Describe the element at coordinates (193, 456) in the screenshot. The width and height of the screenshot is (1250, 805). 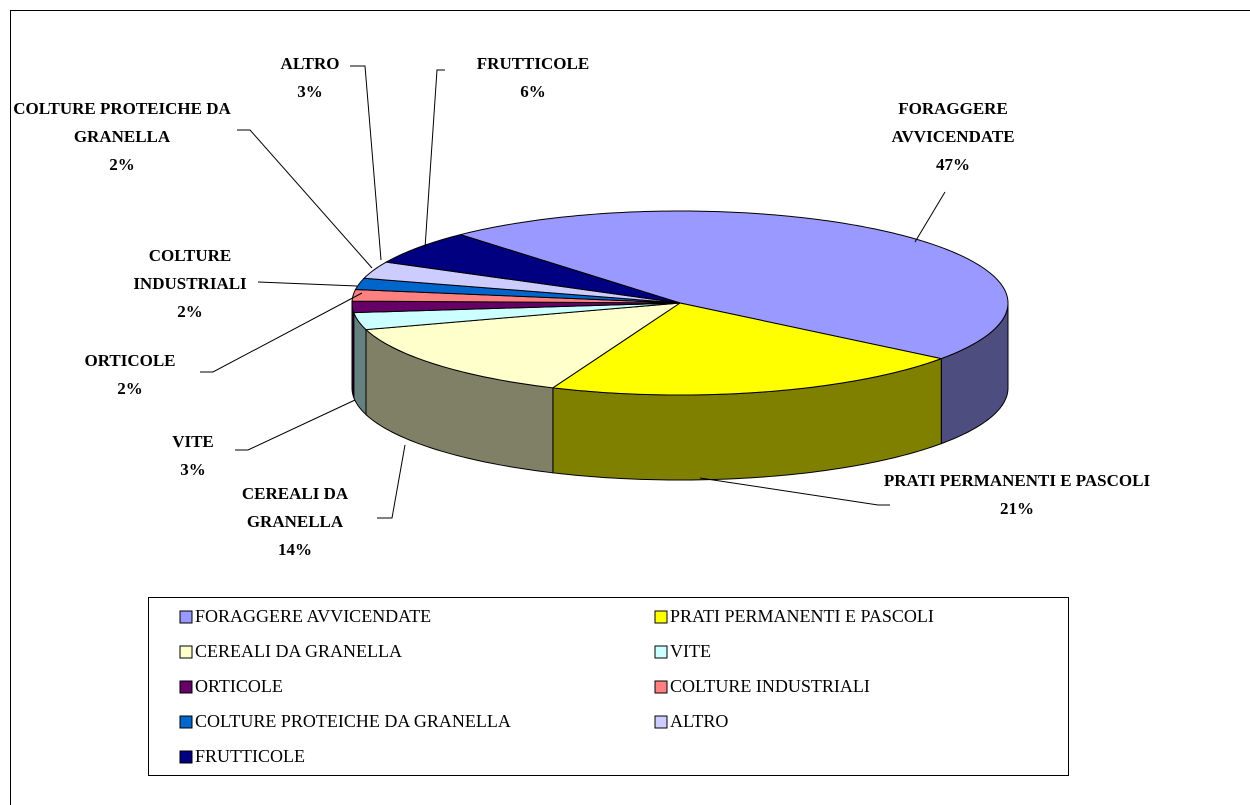
I see `data-label: VITE 3%` at that location.